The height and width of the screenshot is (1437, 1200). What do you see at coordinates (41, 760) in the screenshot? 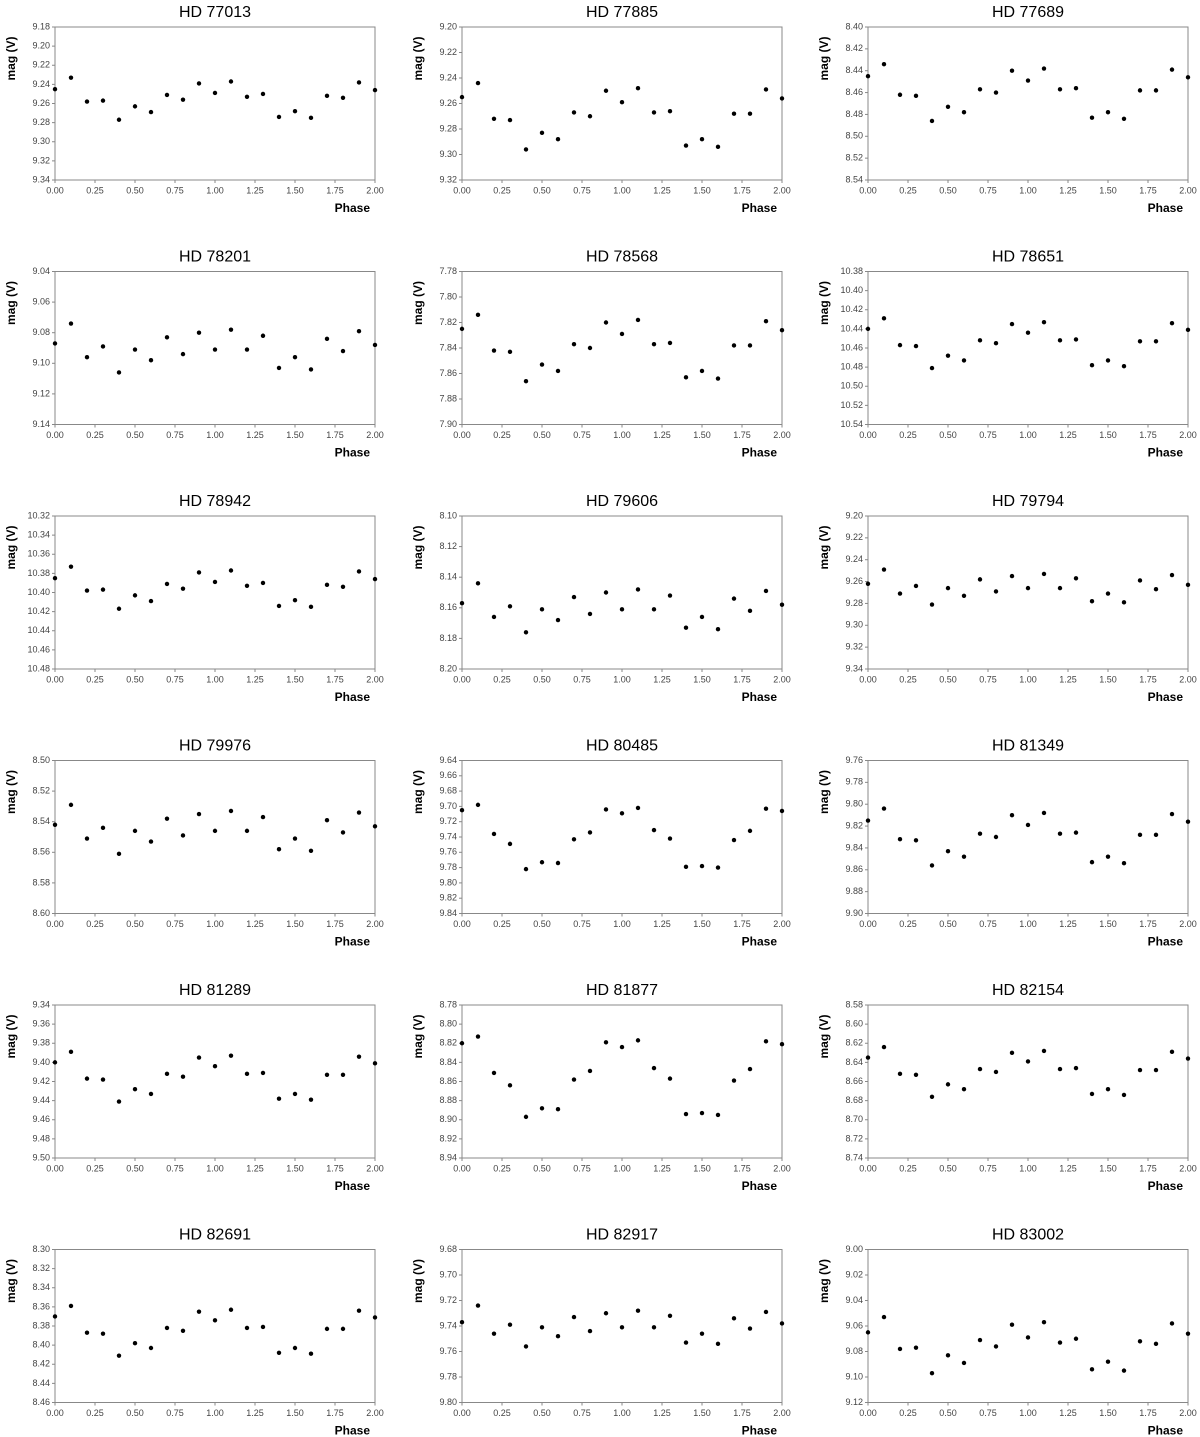
I see `y-tick-label: 8.50` at bounding box center [41, 760].